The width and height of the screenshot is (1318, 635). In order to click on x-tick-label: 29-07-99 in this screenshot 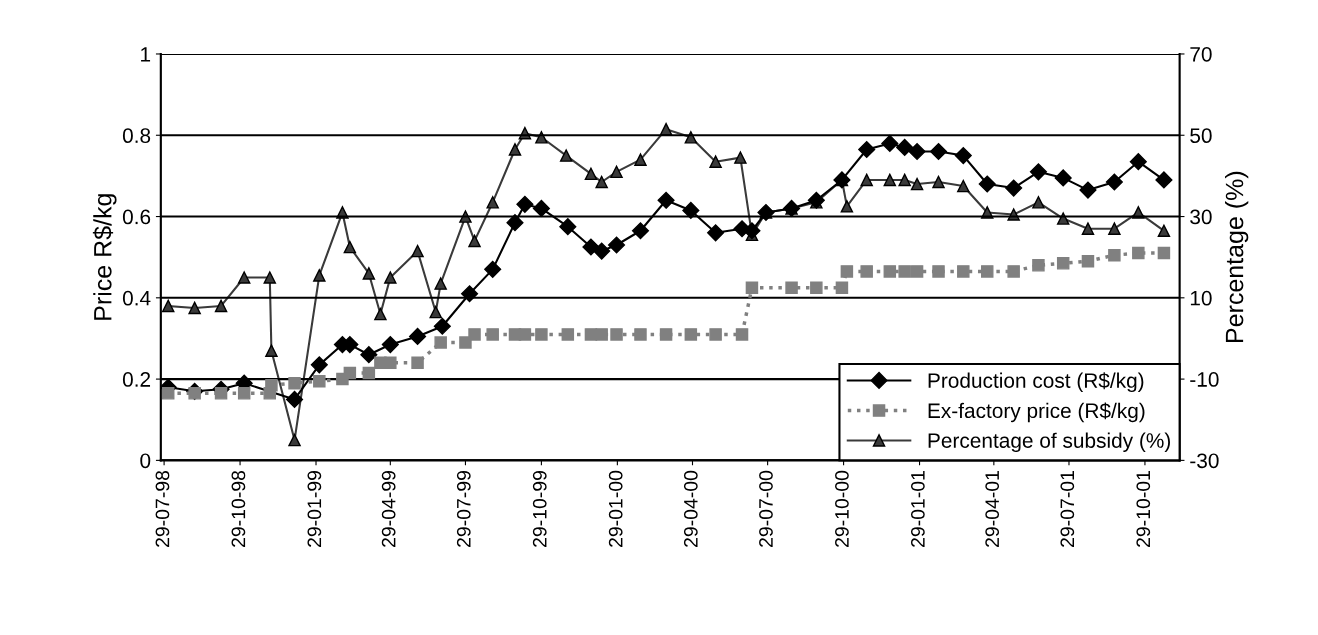, I will do `click(463, 509)`.